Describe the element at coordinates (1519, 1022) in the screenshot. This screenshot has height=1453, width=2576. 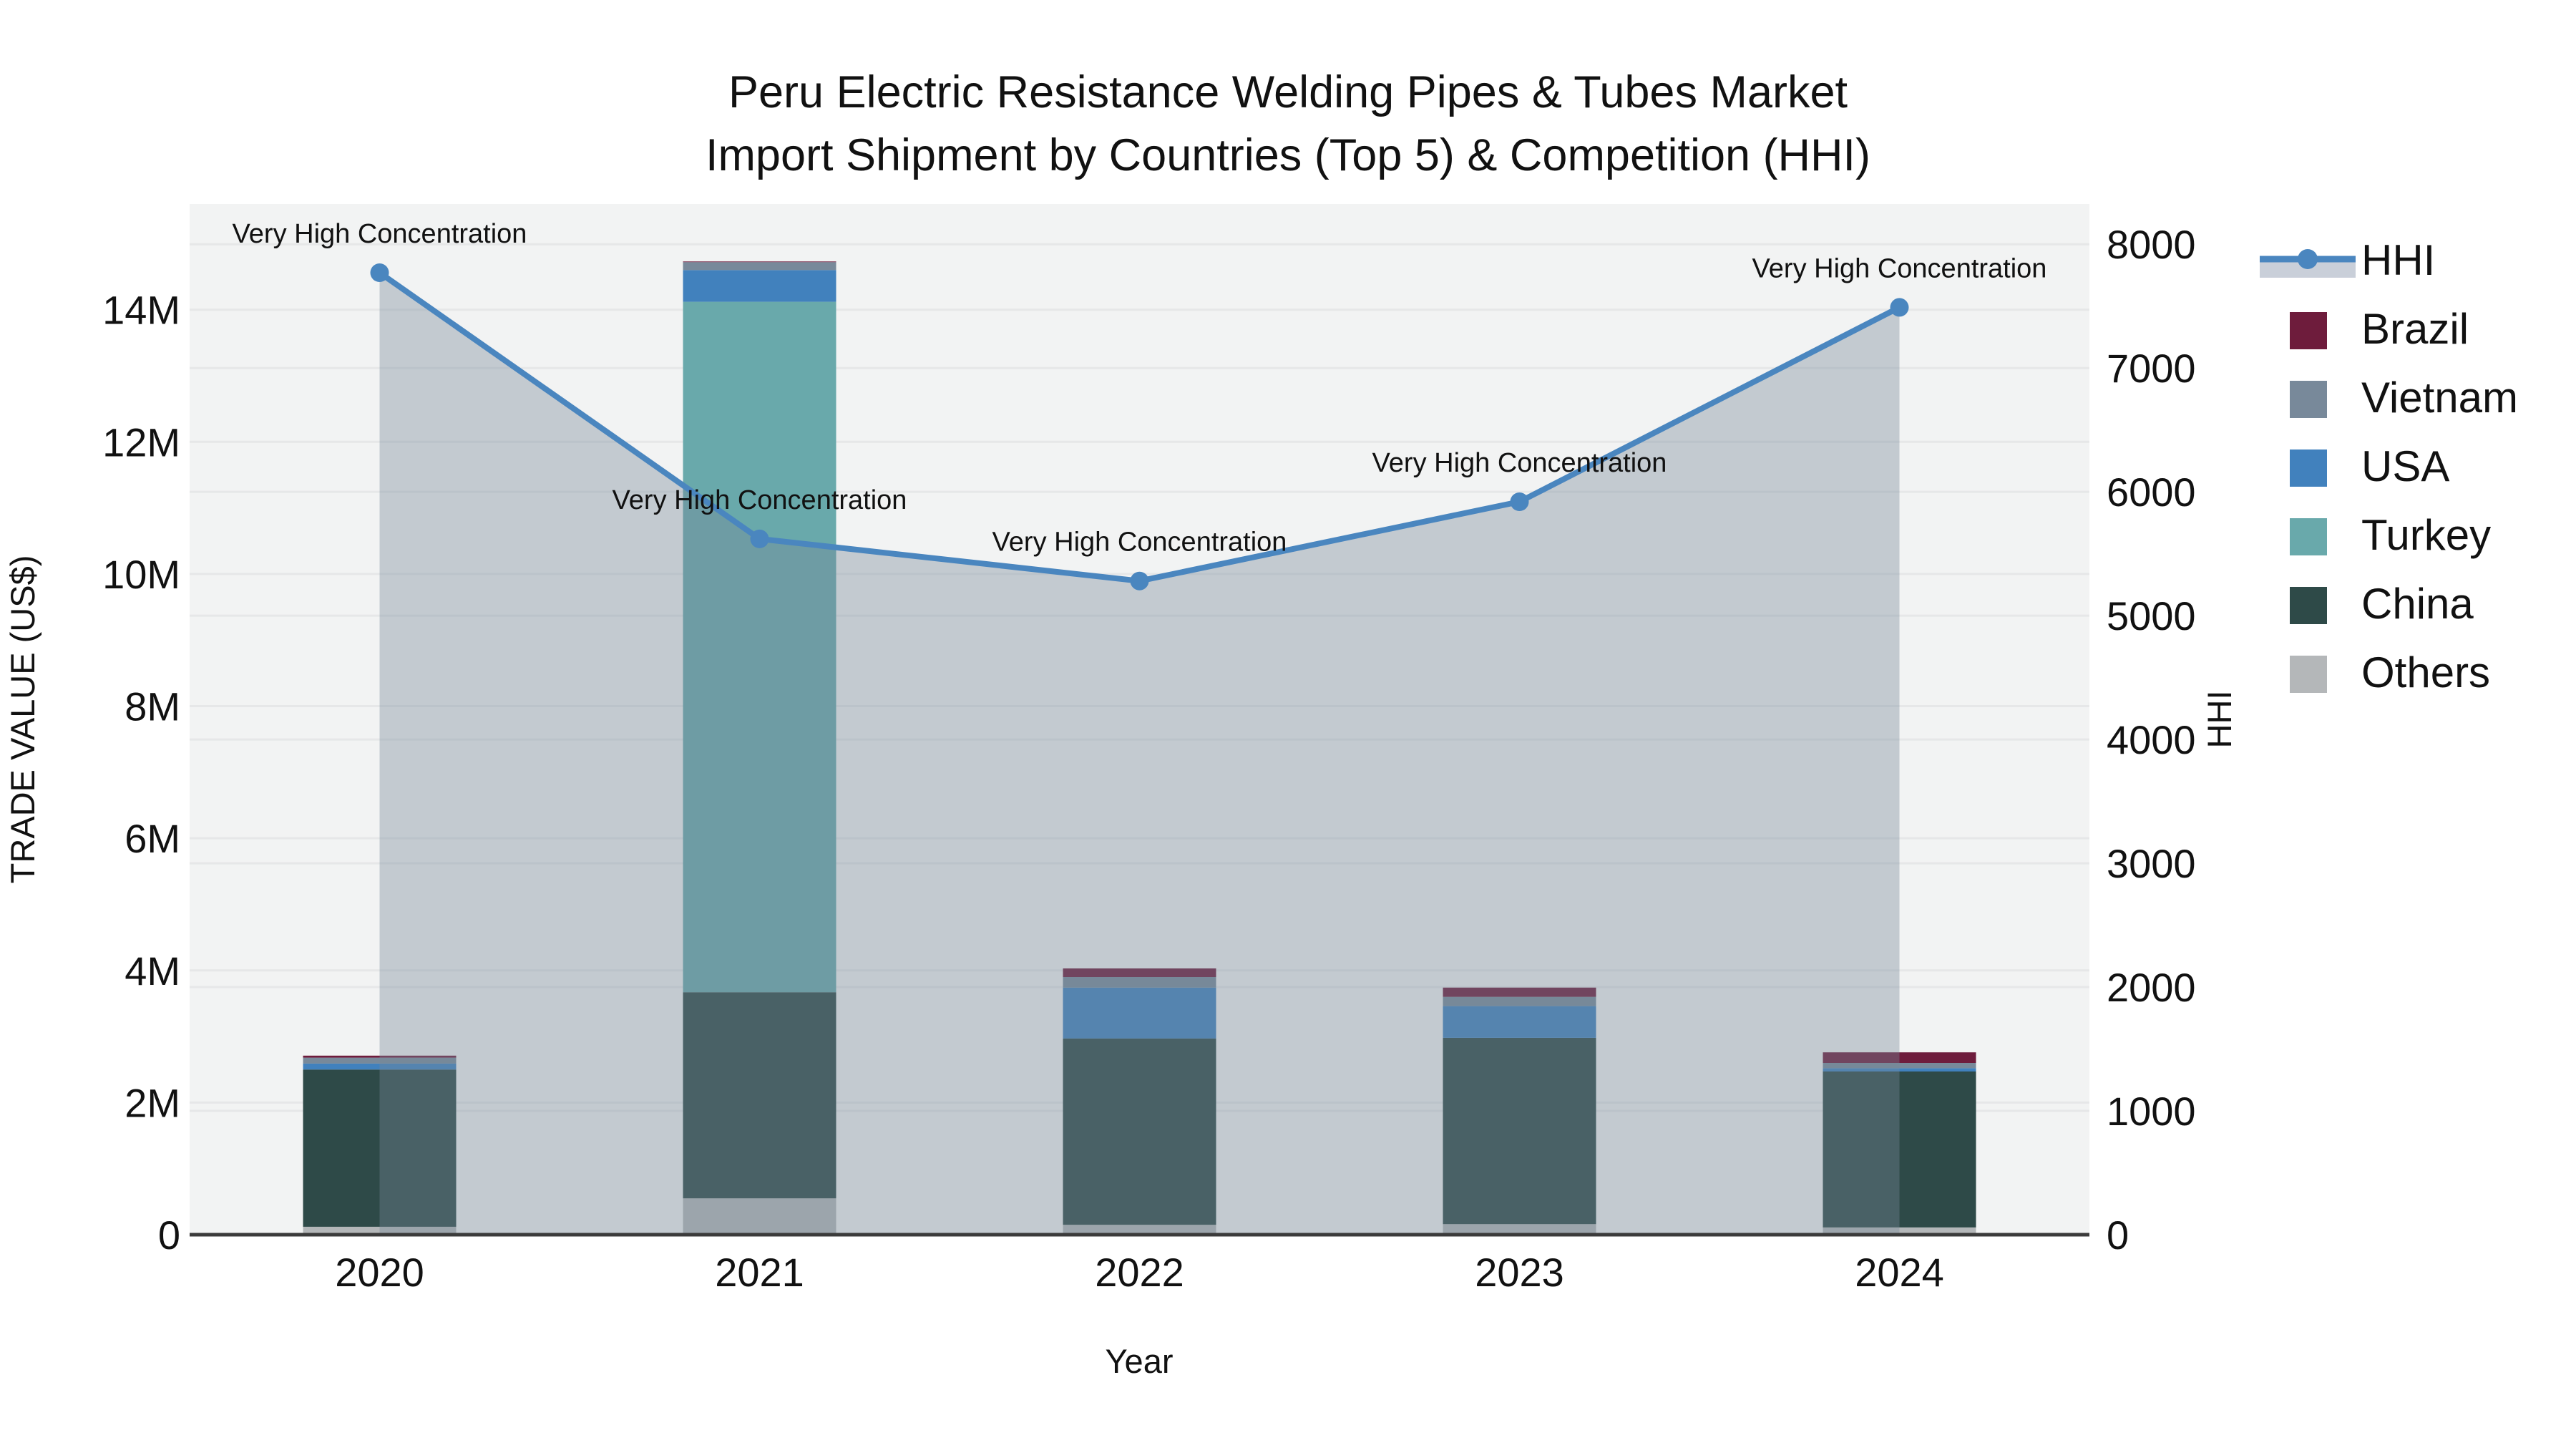
I see `bar-segment-usa-2023` at that location.